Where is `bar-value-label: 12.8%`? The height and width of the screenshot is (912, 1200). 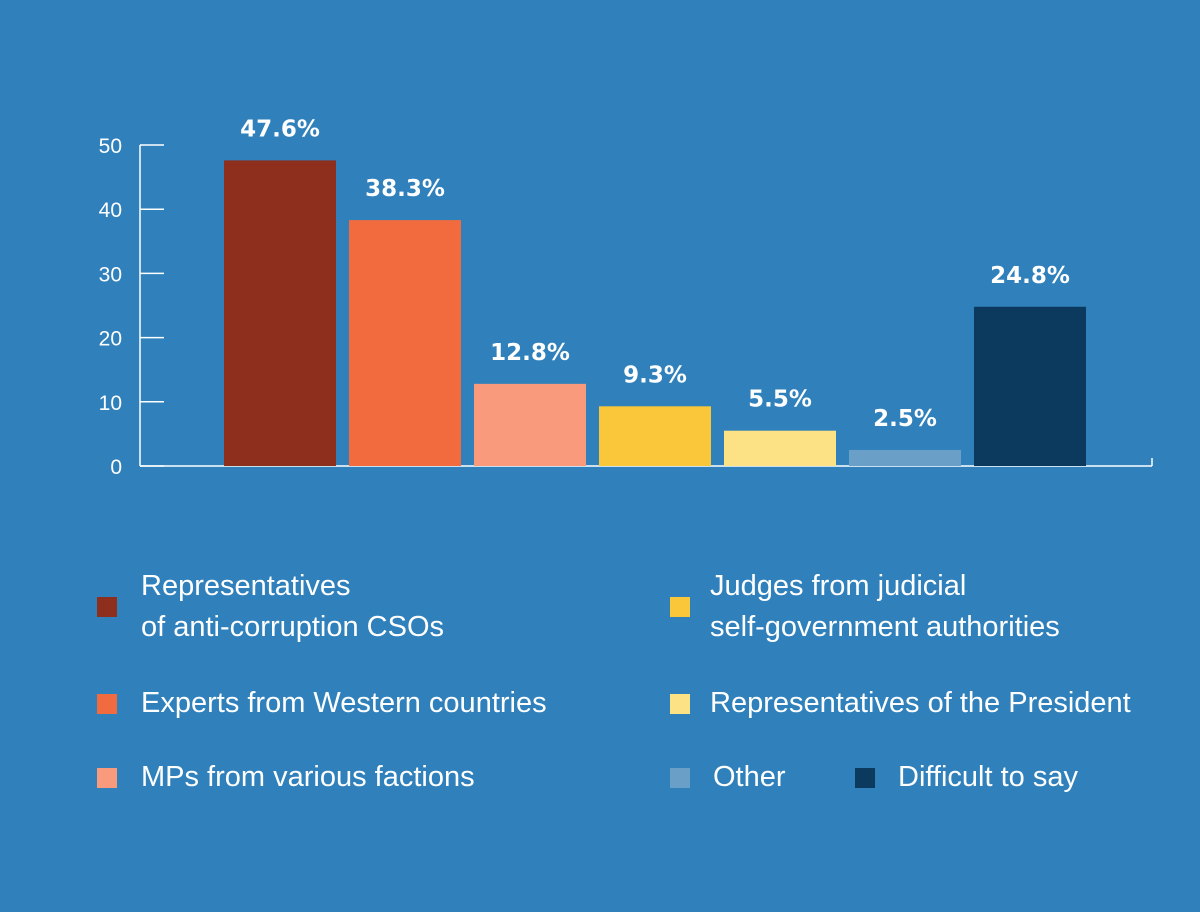 bar-value-label: 12.8% is located at coordinates (530, 353).